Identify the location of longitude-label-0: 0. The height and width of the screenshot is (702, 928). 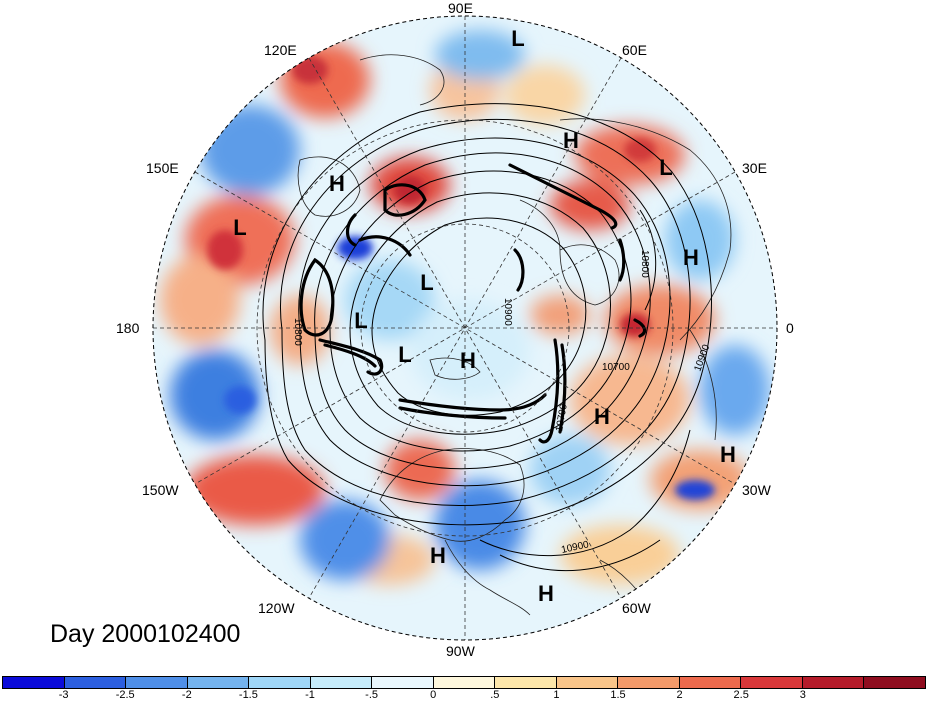
(790, 328).